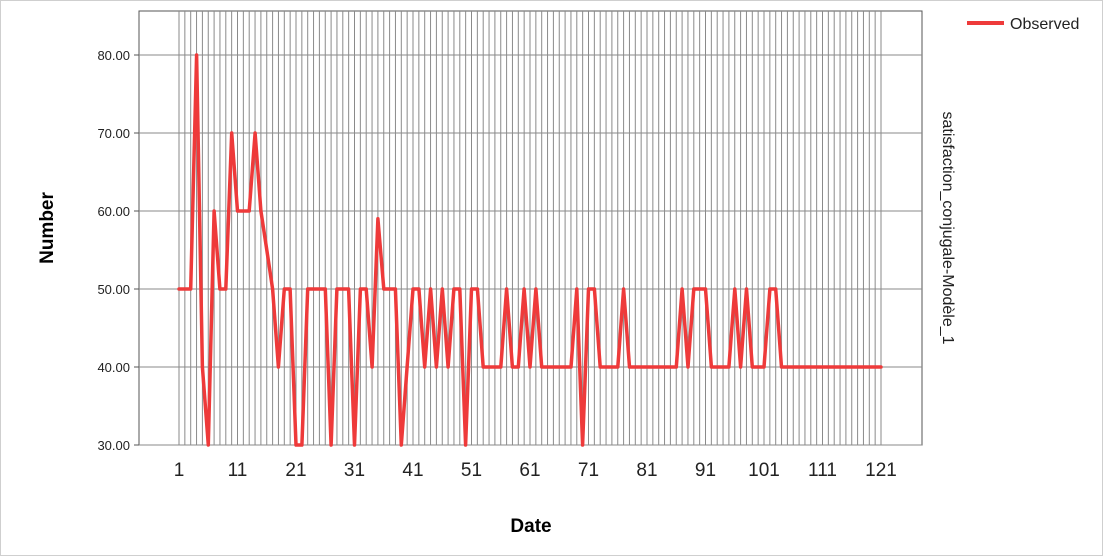  I want to click on x-tick-label: 41, so click(412, 470).